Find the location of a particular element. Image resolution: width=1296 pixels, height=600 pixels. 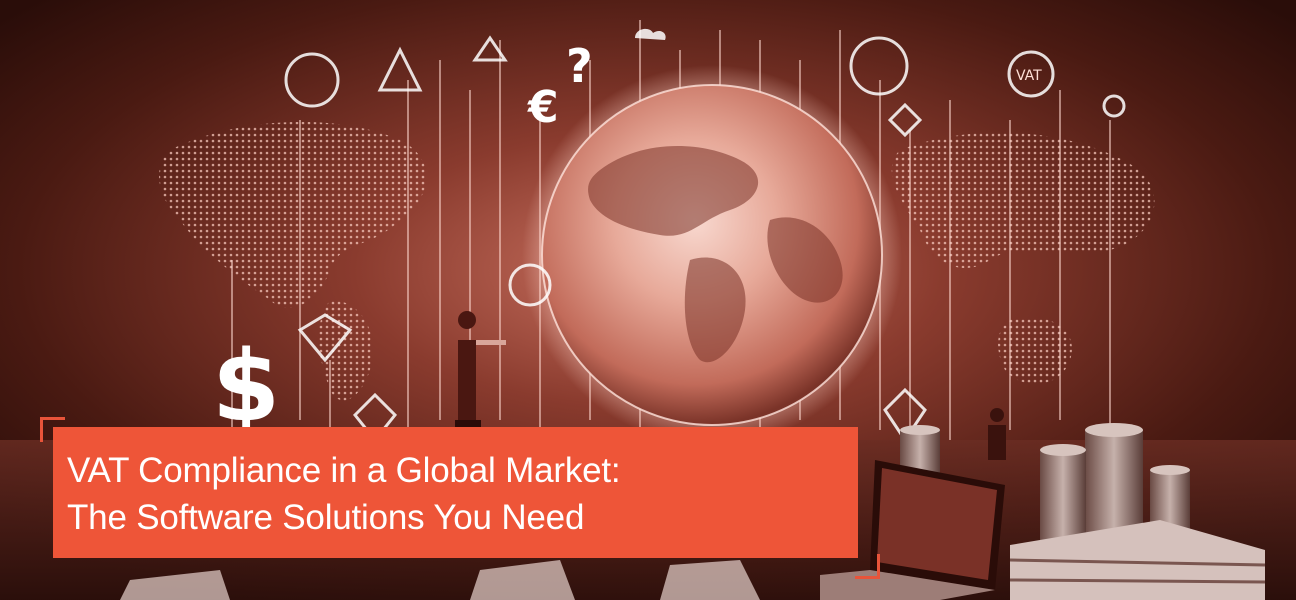

laptop-icon is located at coordinates (912, 530).